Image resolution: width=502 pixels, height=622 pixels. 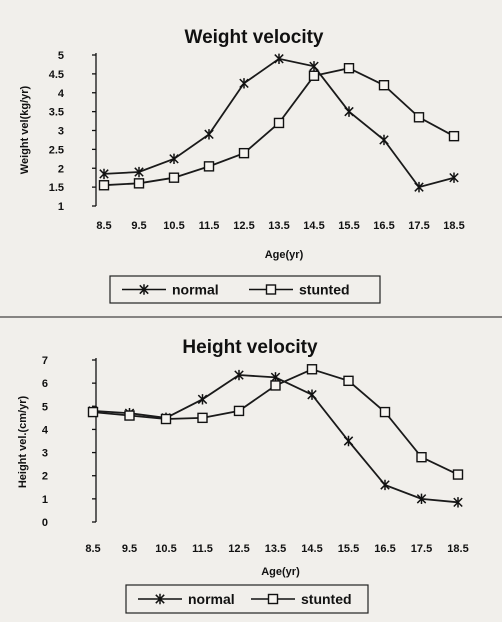 I want to click on y-tick-label: 6, so click(x=45, y=384).